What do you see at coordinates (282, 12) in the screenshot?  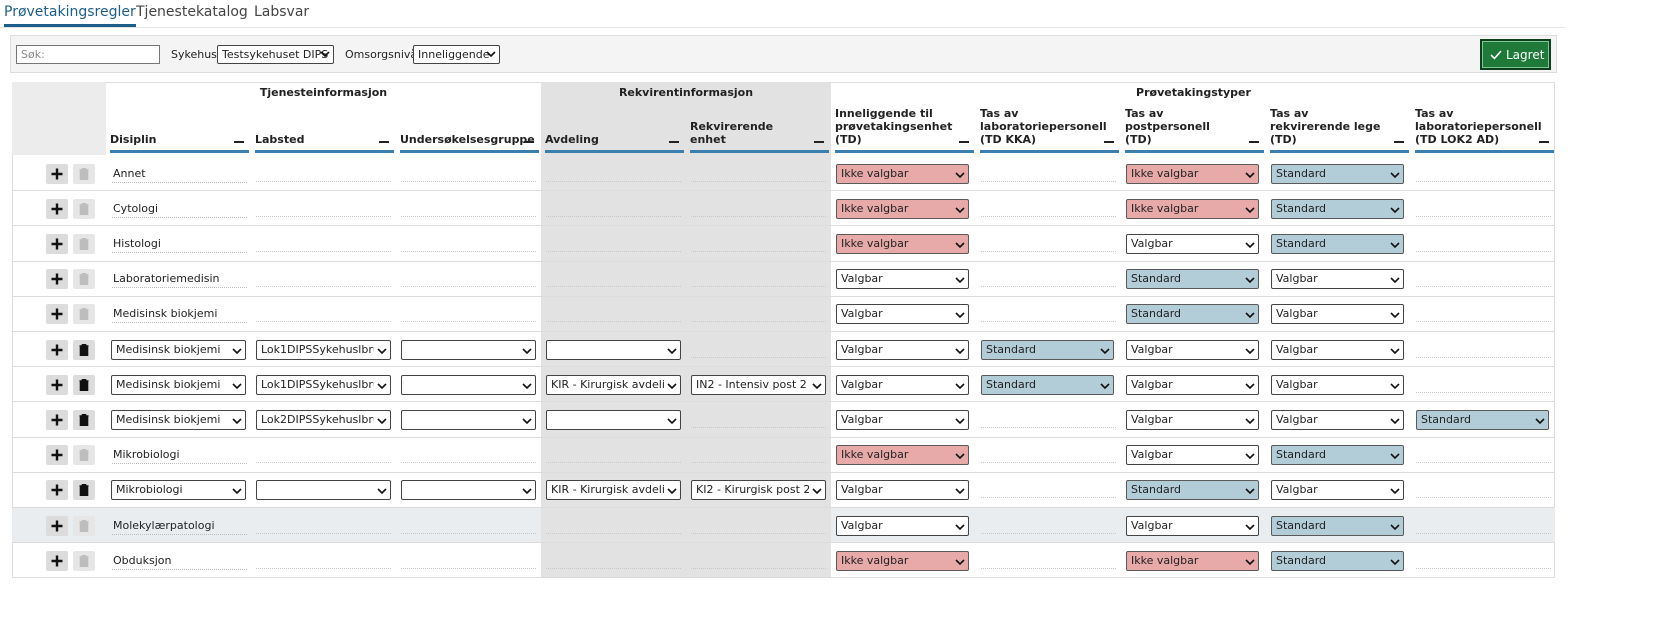 I see `tab: Labsvar` at bounding box center [282, 12].